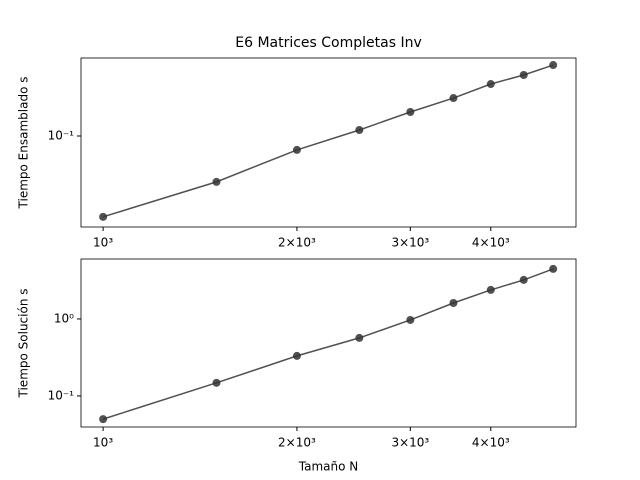 The height and width of the screenshot is (480, 640). What do you see at coordinates (24, 344) in the screenshot?
I see `y-axis-label: Tiempo Solución s` at bounding box center [24, 344].